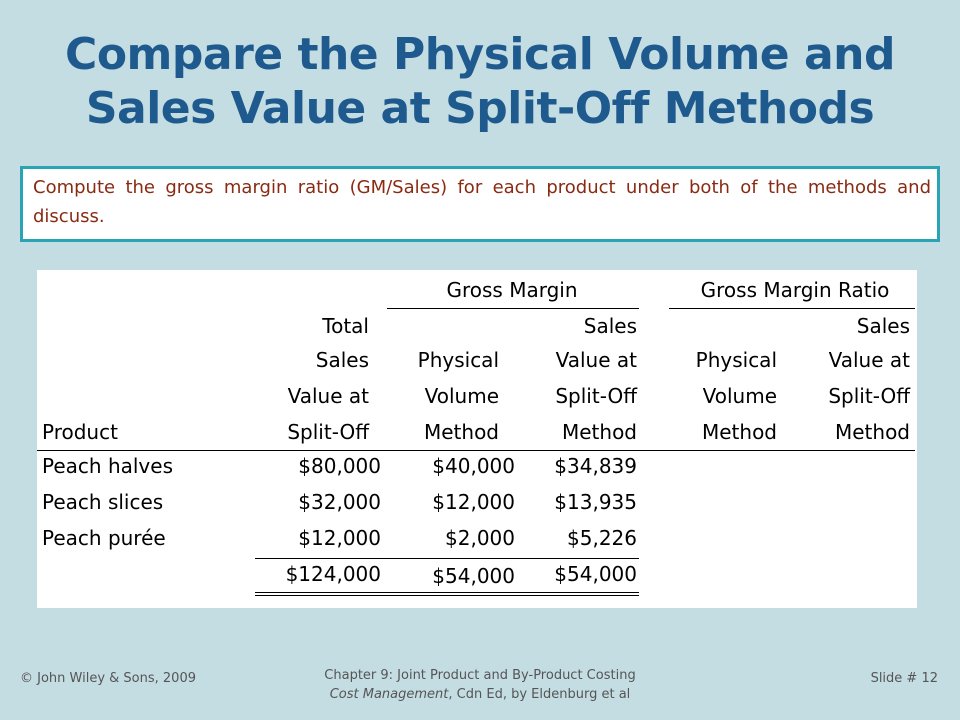  Describe the element at coordinates (480, 538) in the screenshot. I see `row-gm-physical: $2,000` at that location.